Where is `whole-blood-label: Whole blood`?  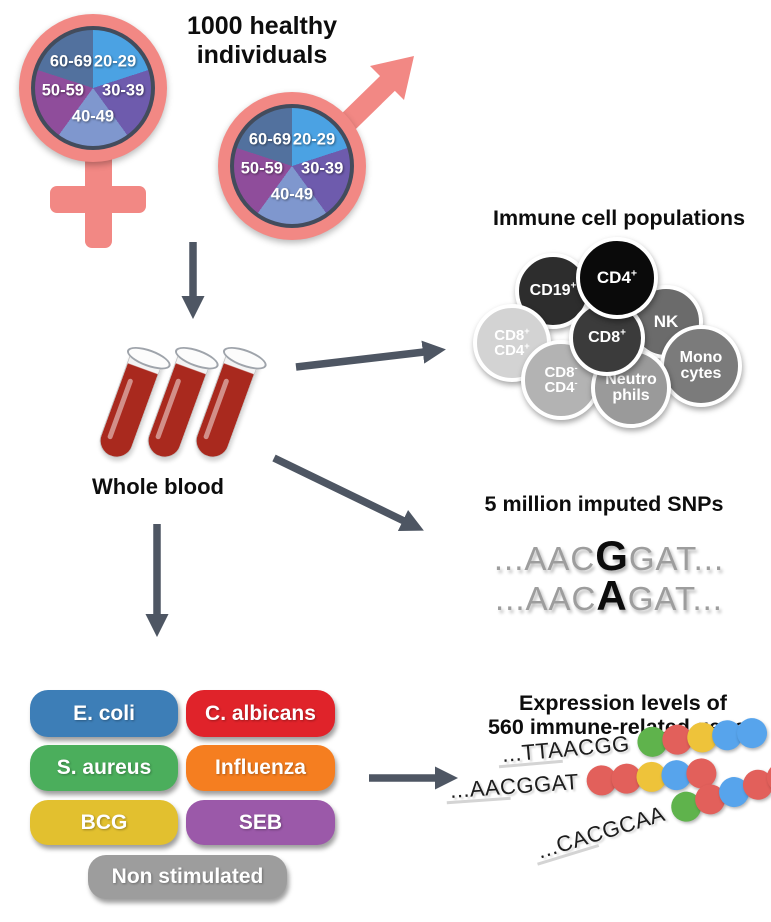
whole-blood-label: Whole blood is located at coordinates (158, 486).